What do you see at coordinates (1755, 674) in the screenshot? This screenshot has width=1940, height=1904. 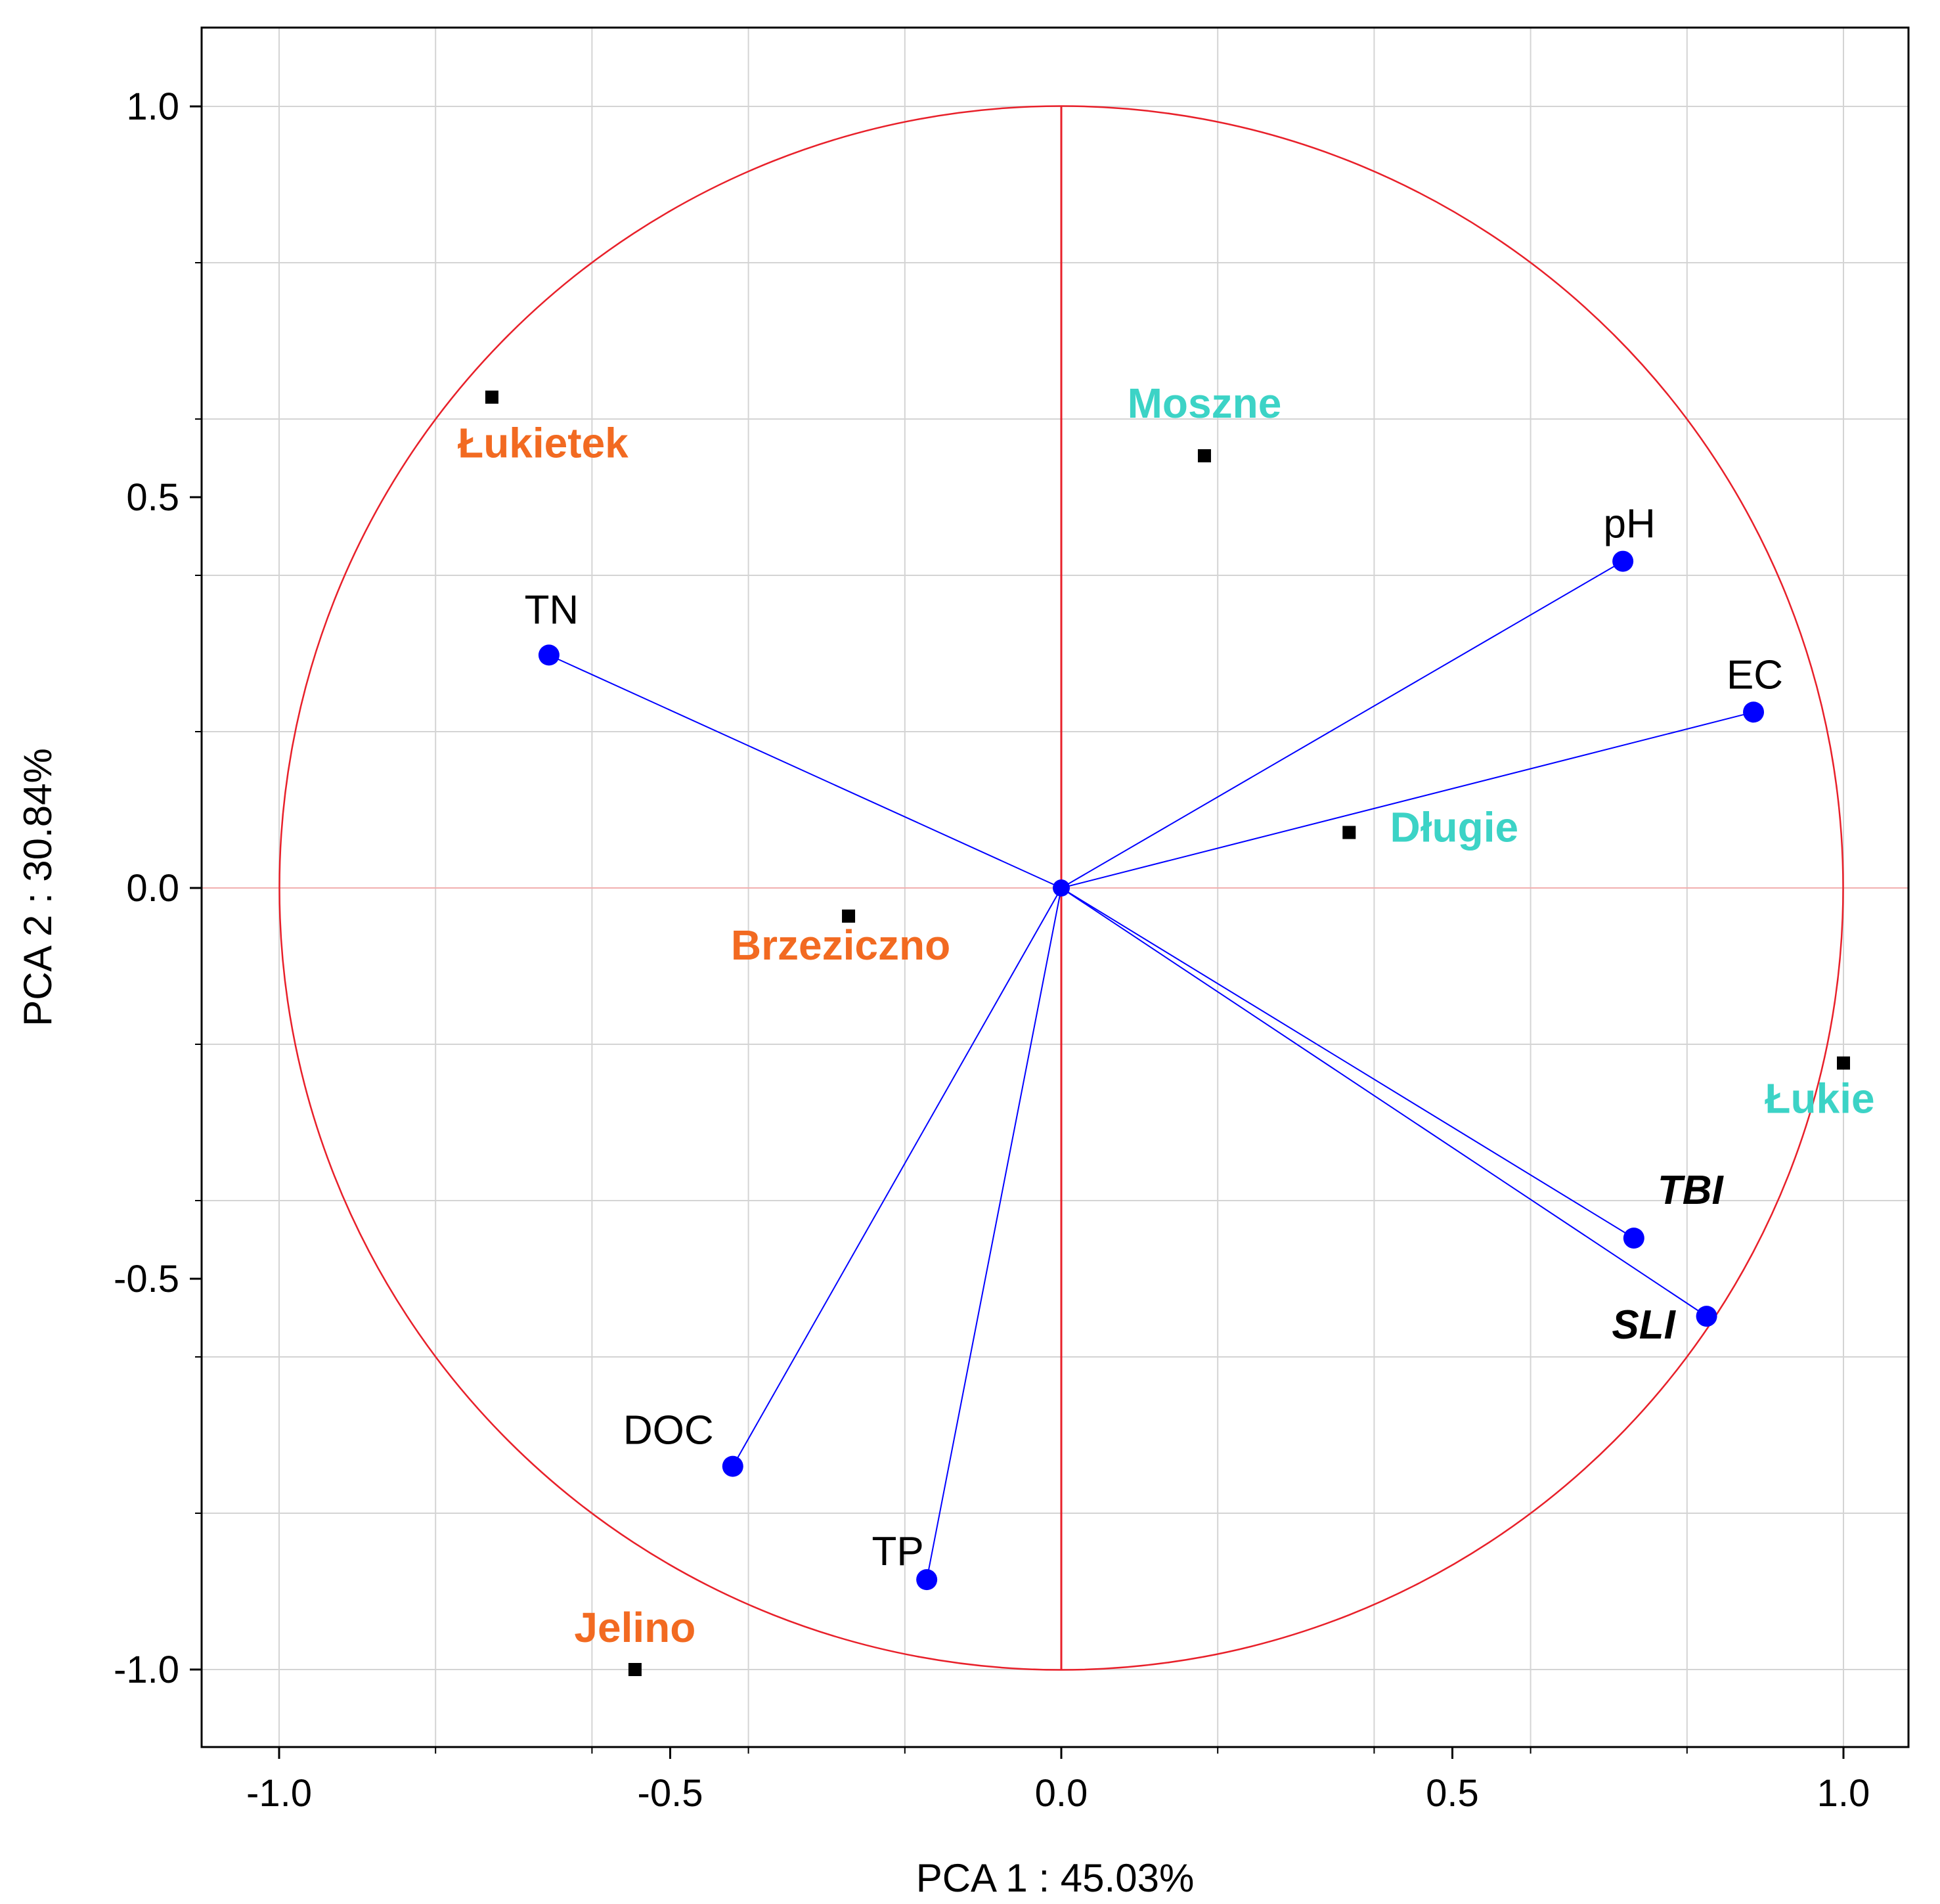 I see `variable-label-ec: EC` at bounding box center [1755, 674].